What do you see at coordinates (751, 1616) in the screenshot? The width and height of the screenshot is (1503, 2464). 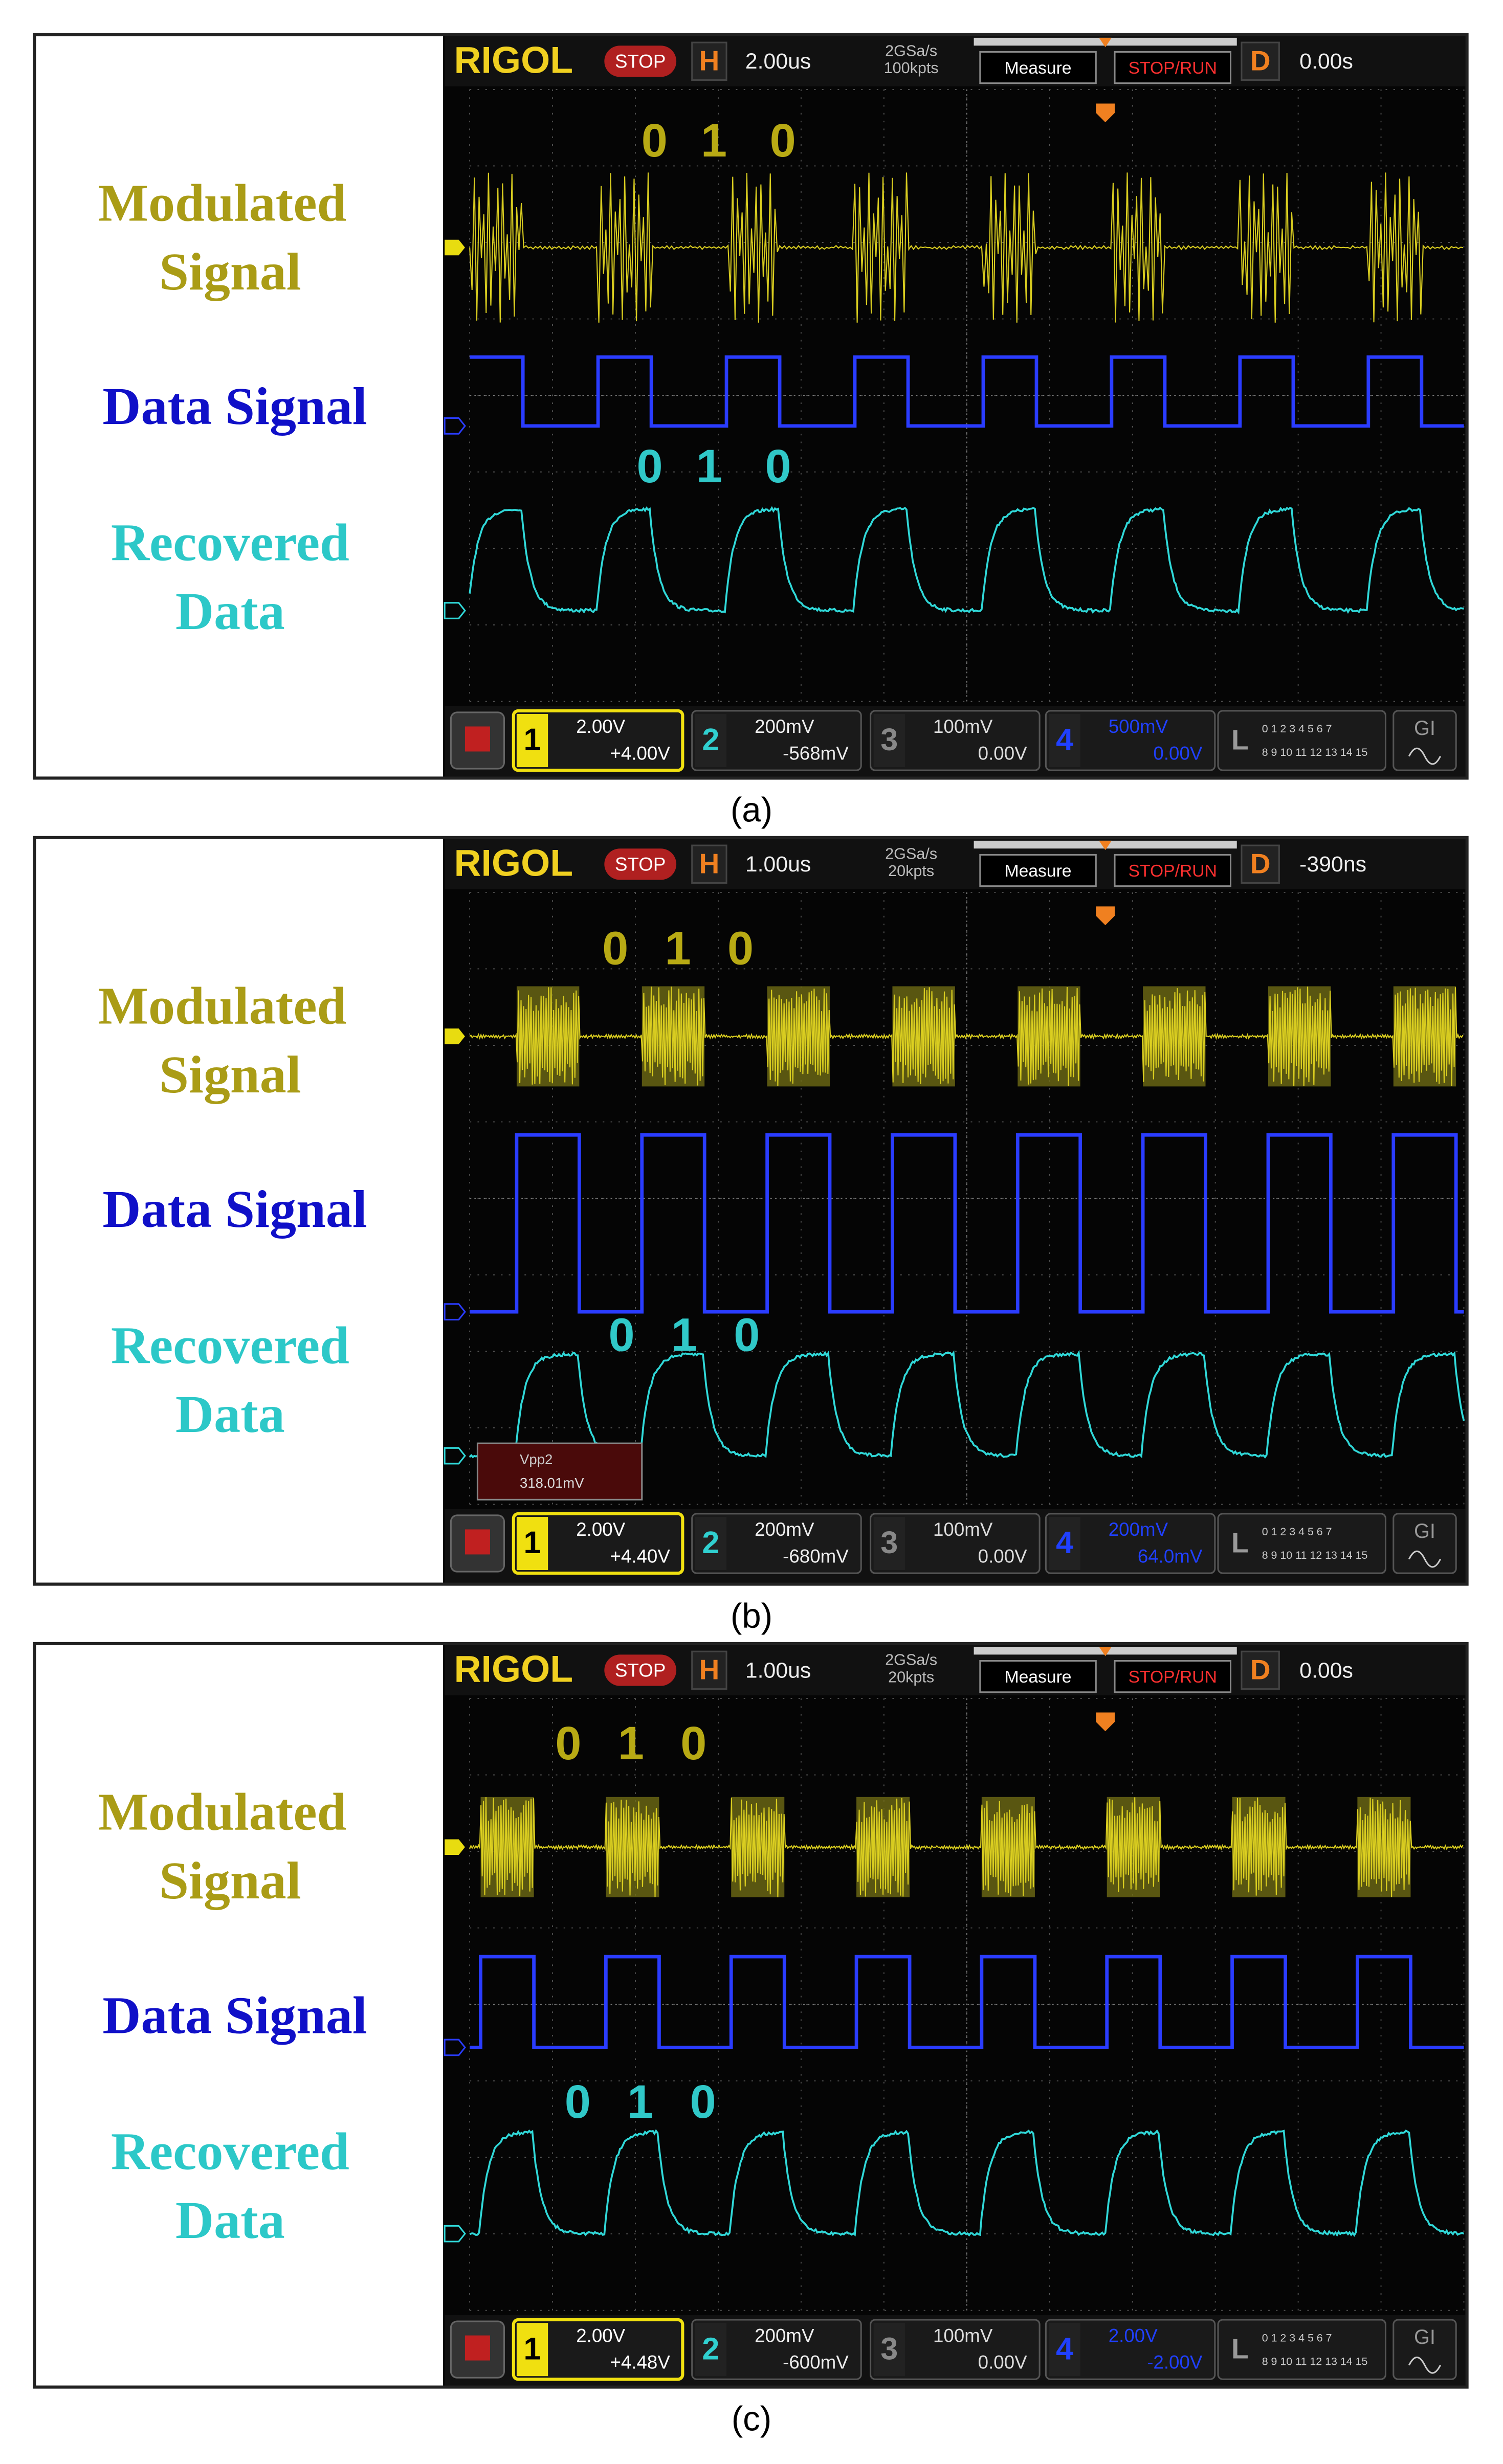 I see `caption: (b)` at bounding box center [751, 1616].